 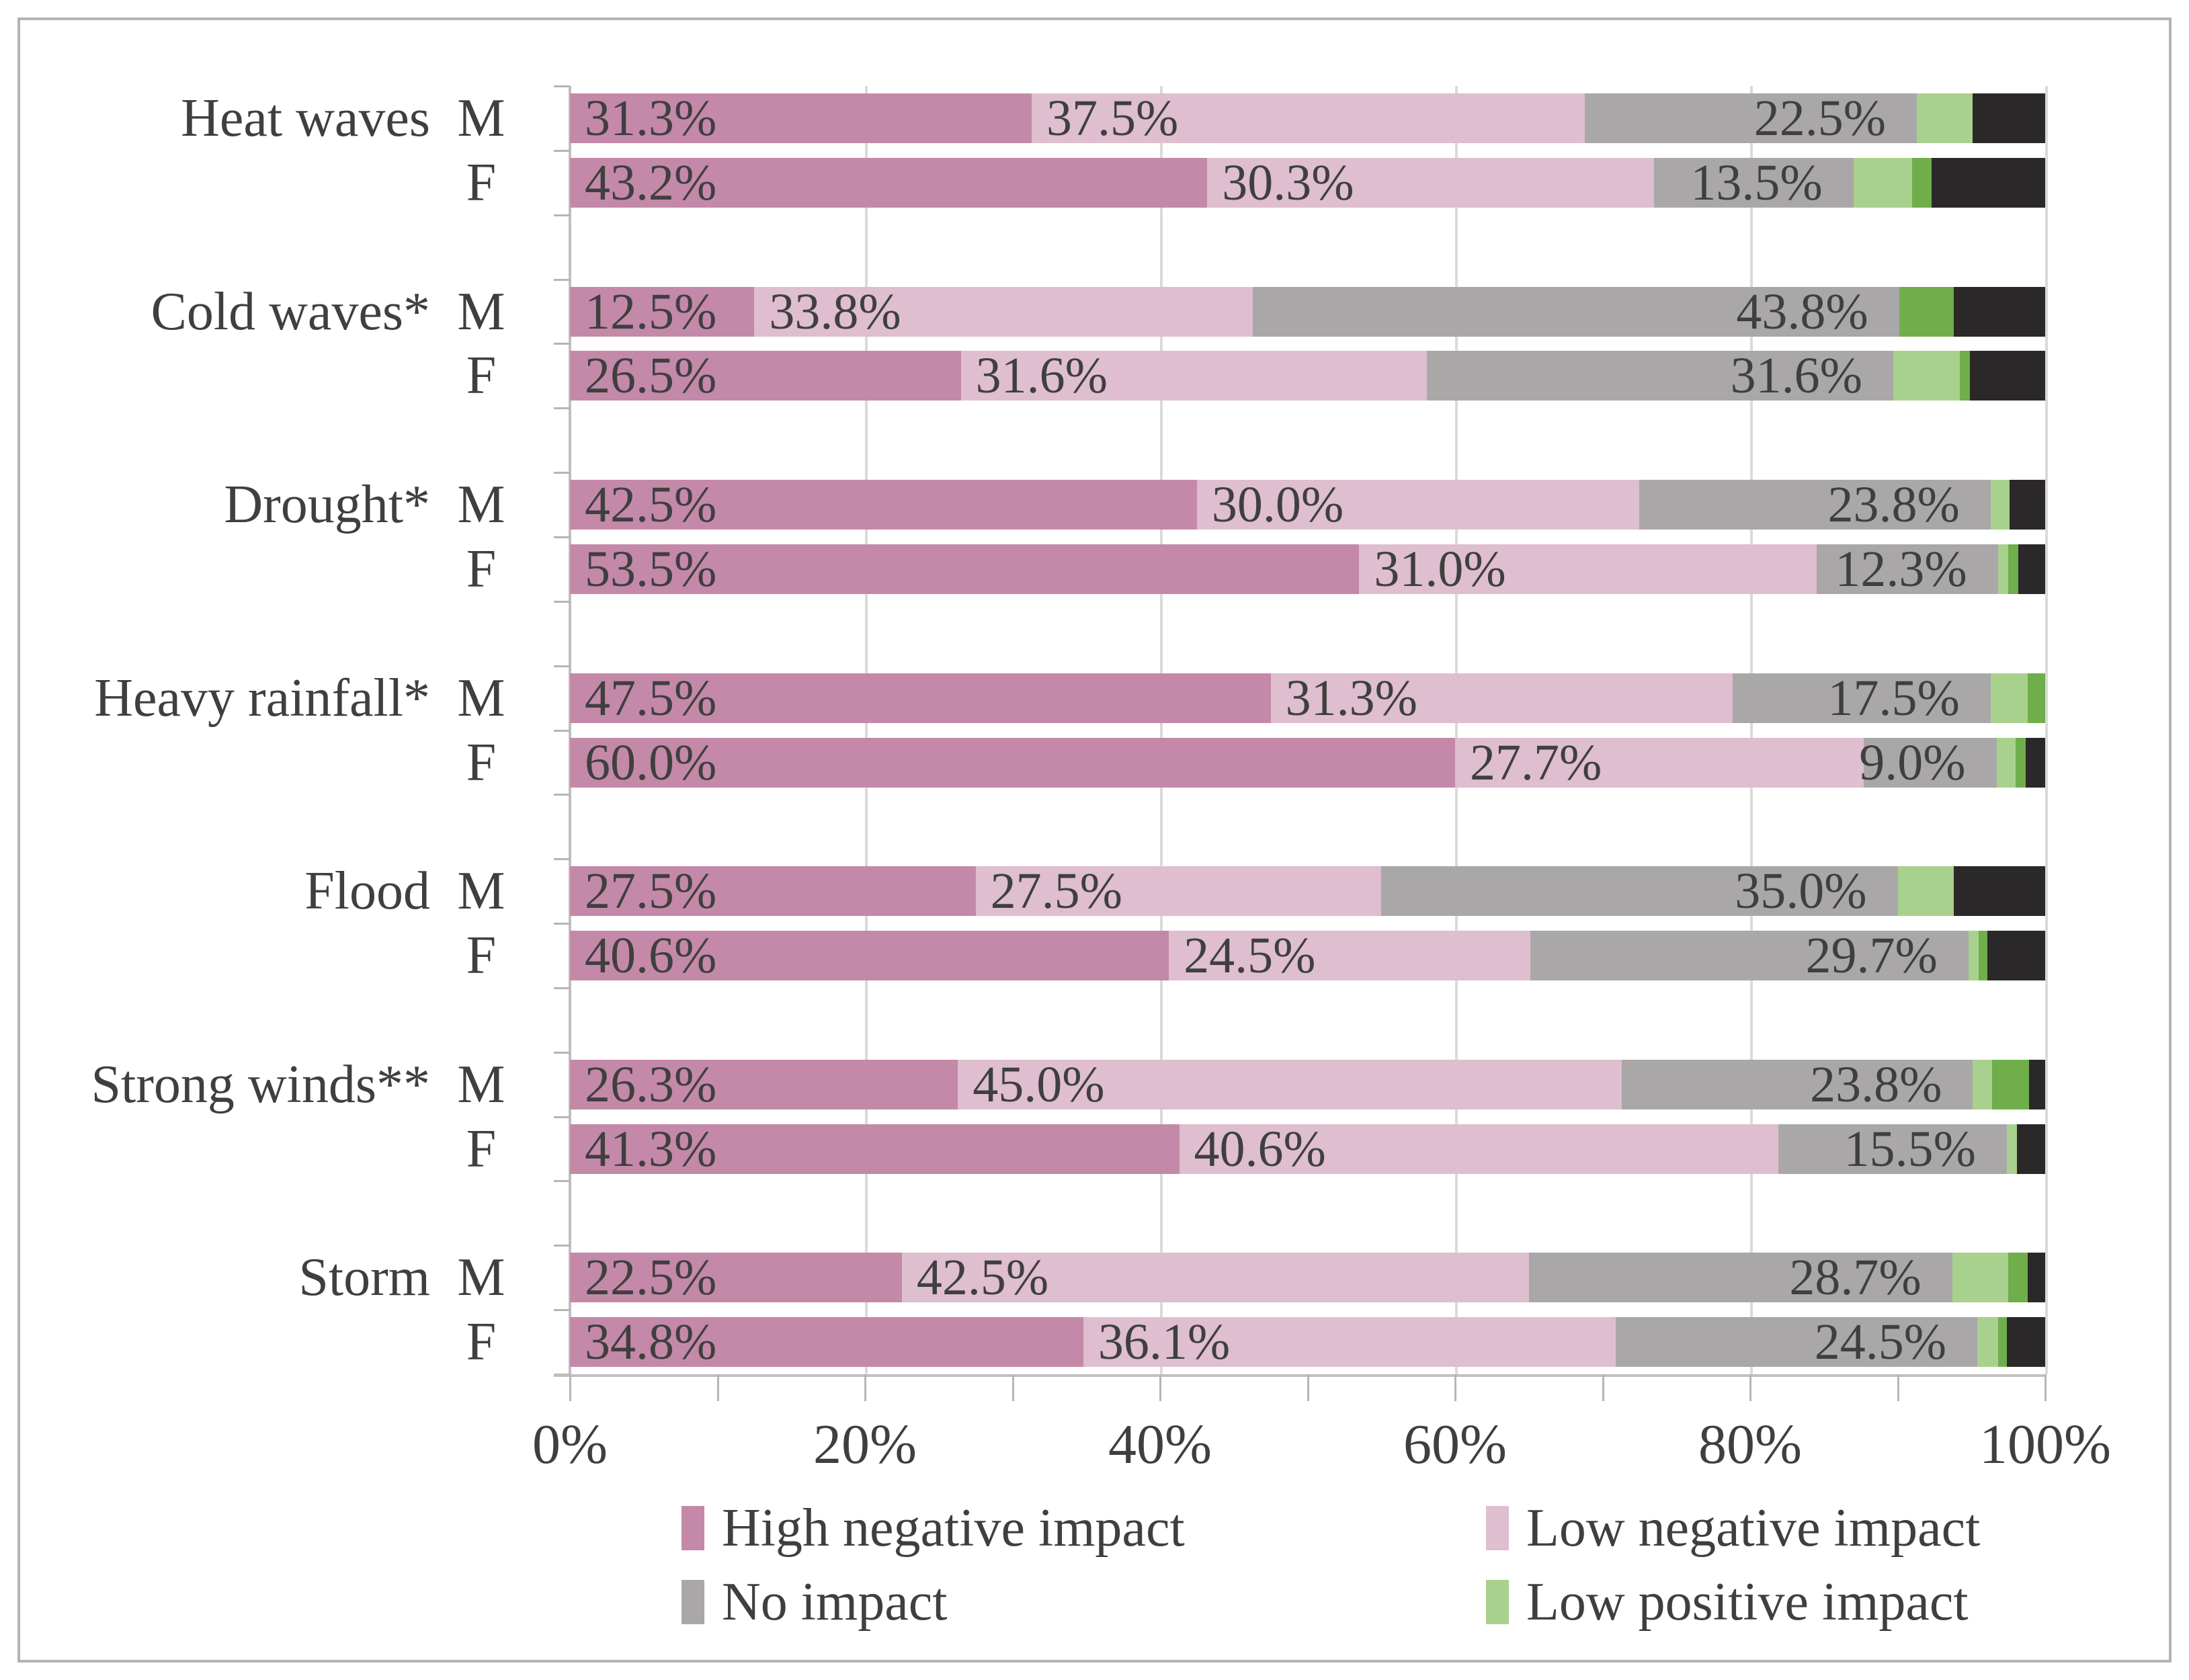 What do you see at coordinates (651, 892) in the screenshot?
I see `data-label: 27.5%` at bounding box center [651, 892].